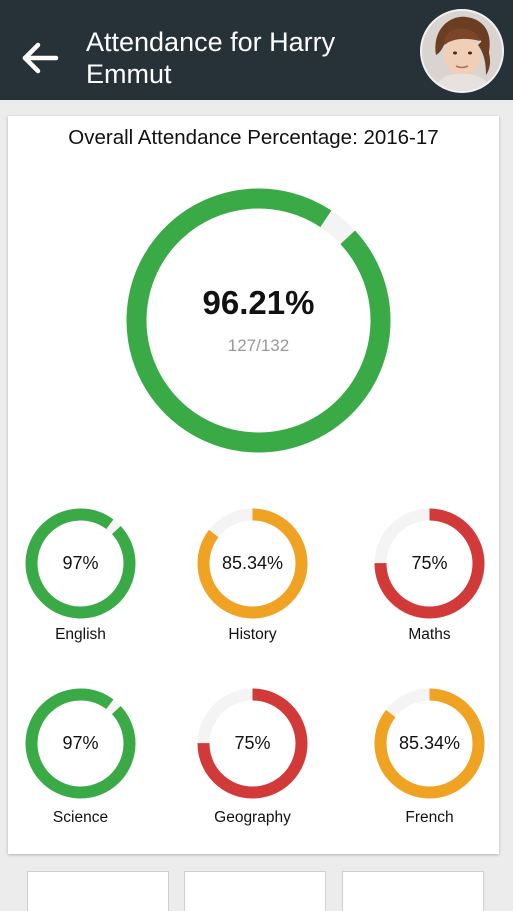  I want to click on maths-donut-arc, so click(429, 563).